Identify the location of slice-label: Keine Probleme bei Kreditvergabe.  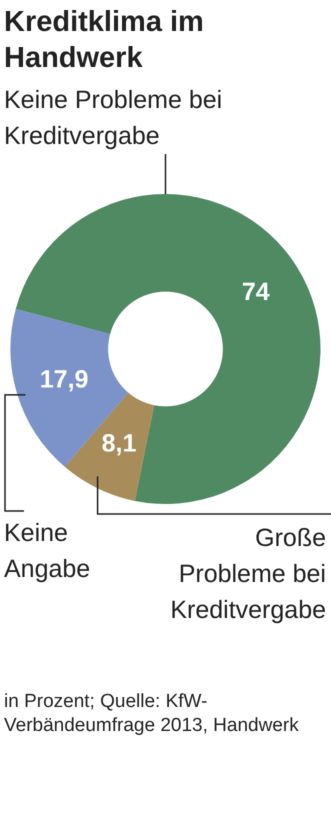
(113, 118).